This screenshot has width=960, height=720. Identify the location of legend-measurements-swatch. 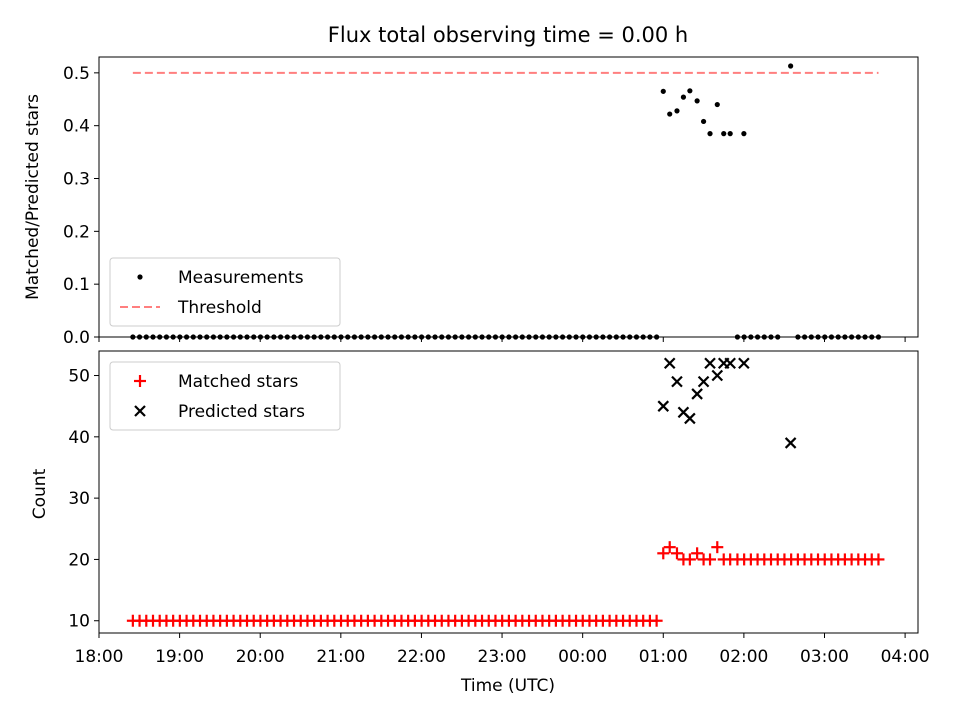
(140, 277).